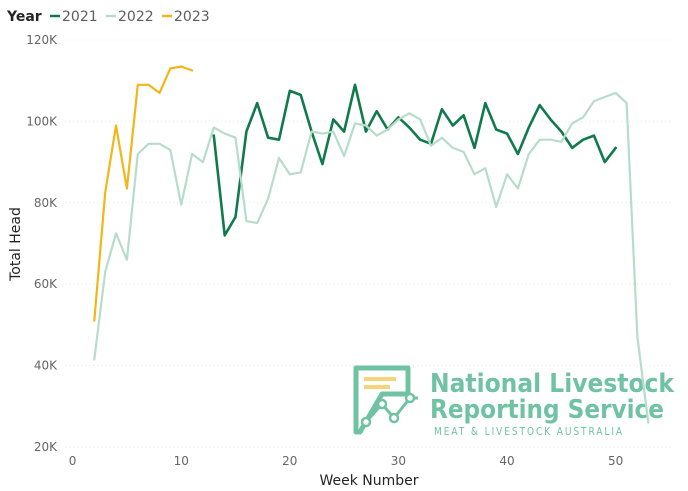  Describe the element at coordinates (529, 432) in the screenshot. I see `watermark-subtitle: MEAT & LIVESTOCK AUSTRALIA` at that location.